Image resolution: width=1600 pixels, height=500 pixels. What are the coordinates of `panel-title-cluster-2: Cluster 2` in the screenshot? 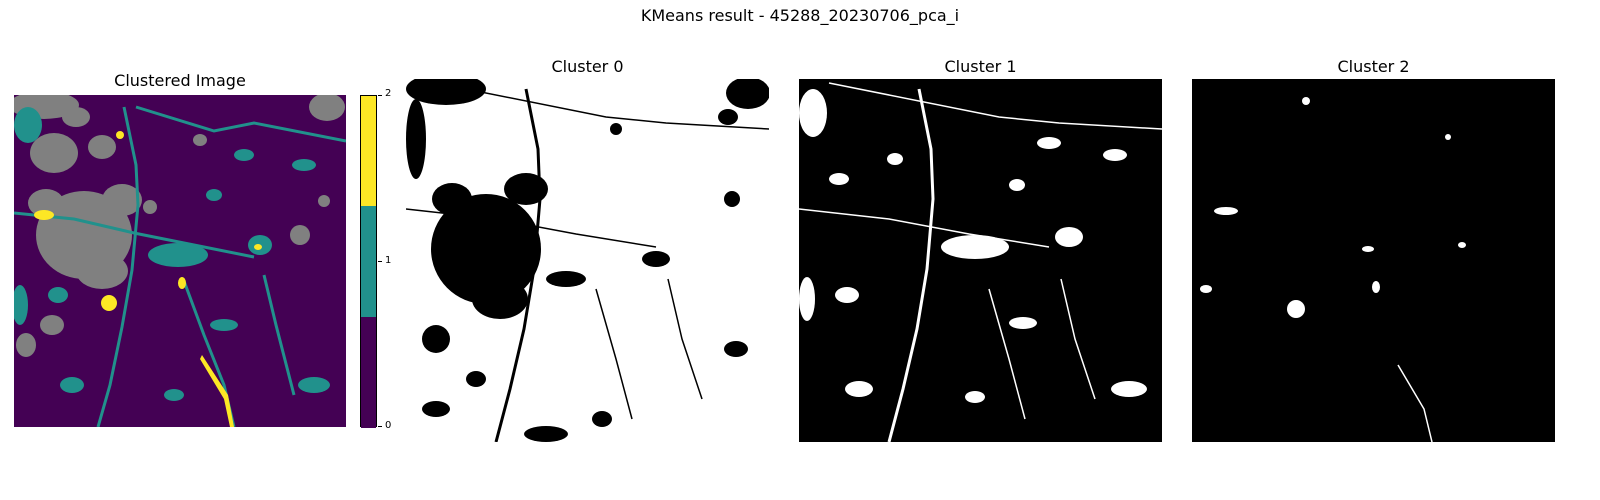 It's located at (1373, 66).